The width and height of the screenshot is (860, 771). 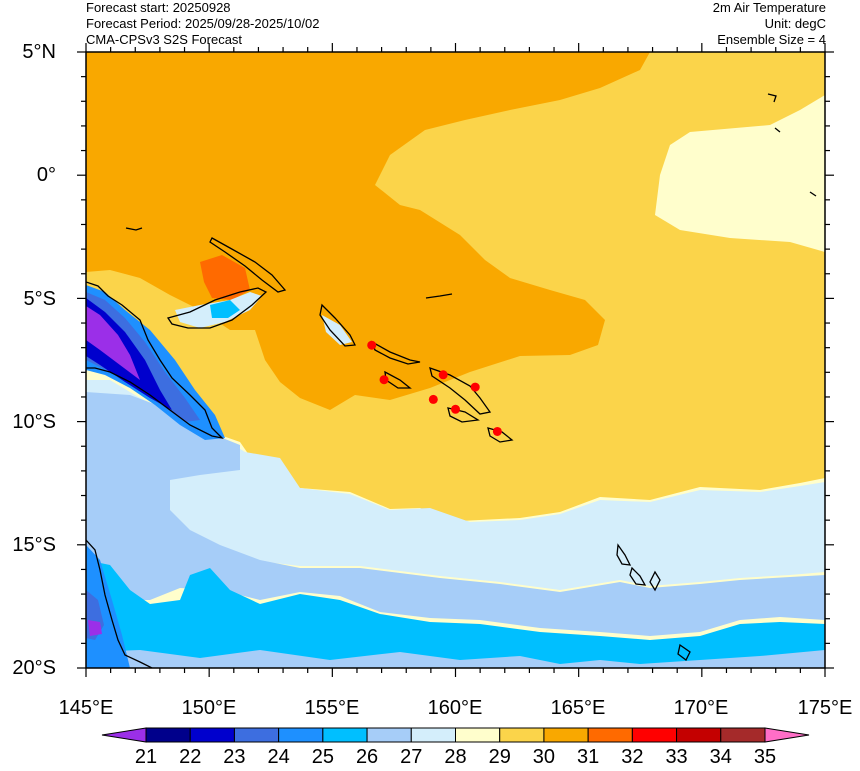 What do you see at coordinates (439, 296) in the screenshot?
I see `nauru-island` at bounding box center [439, 296].